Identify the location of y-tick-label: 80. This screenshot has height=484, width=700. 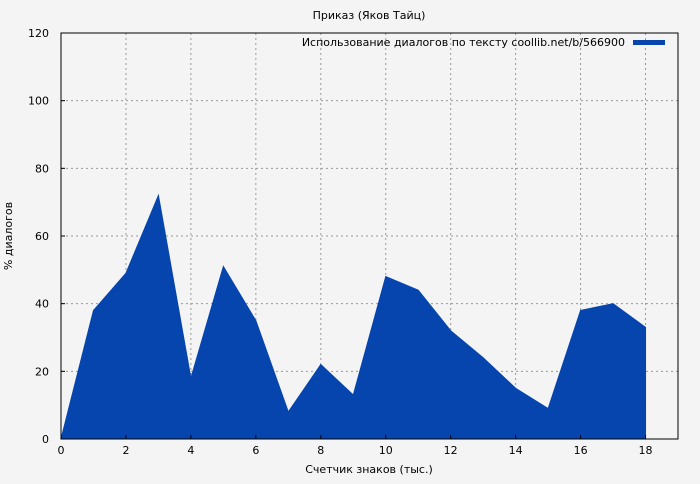
(42, 168).